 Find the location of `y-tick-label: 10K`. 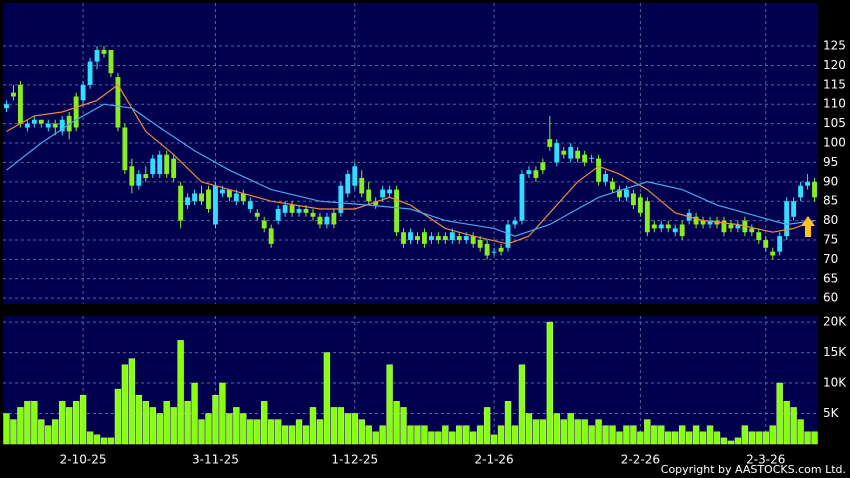

y-tick-label: 10K is located at coordinates (835, 383).